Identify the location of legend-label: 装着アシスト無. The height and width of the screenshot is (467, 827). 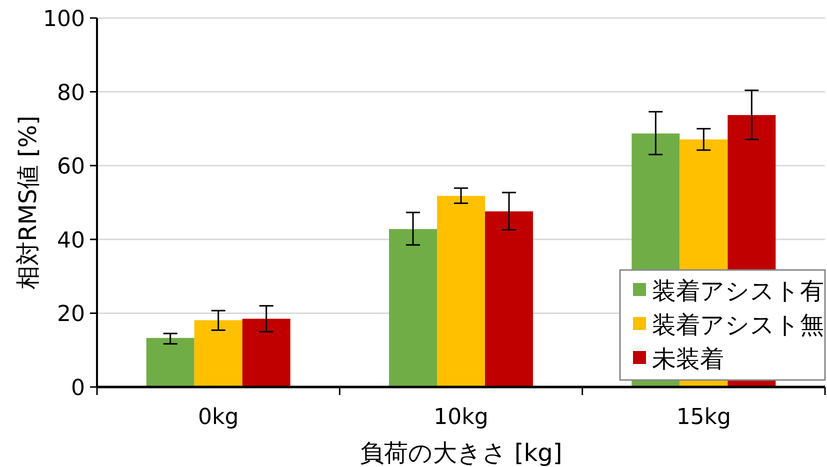
(738, 325).